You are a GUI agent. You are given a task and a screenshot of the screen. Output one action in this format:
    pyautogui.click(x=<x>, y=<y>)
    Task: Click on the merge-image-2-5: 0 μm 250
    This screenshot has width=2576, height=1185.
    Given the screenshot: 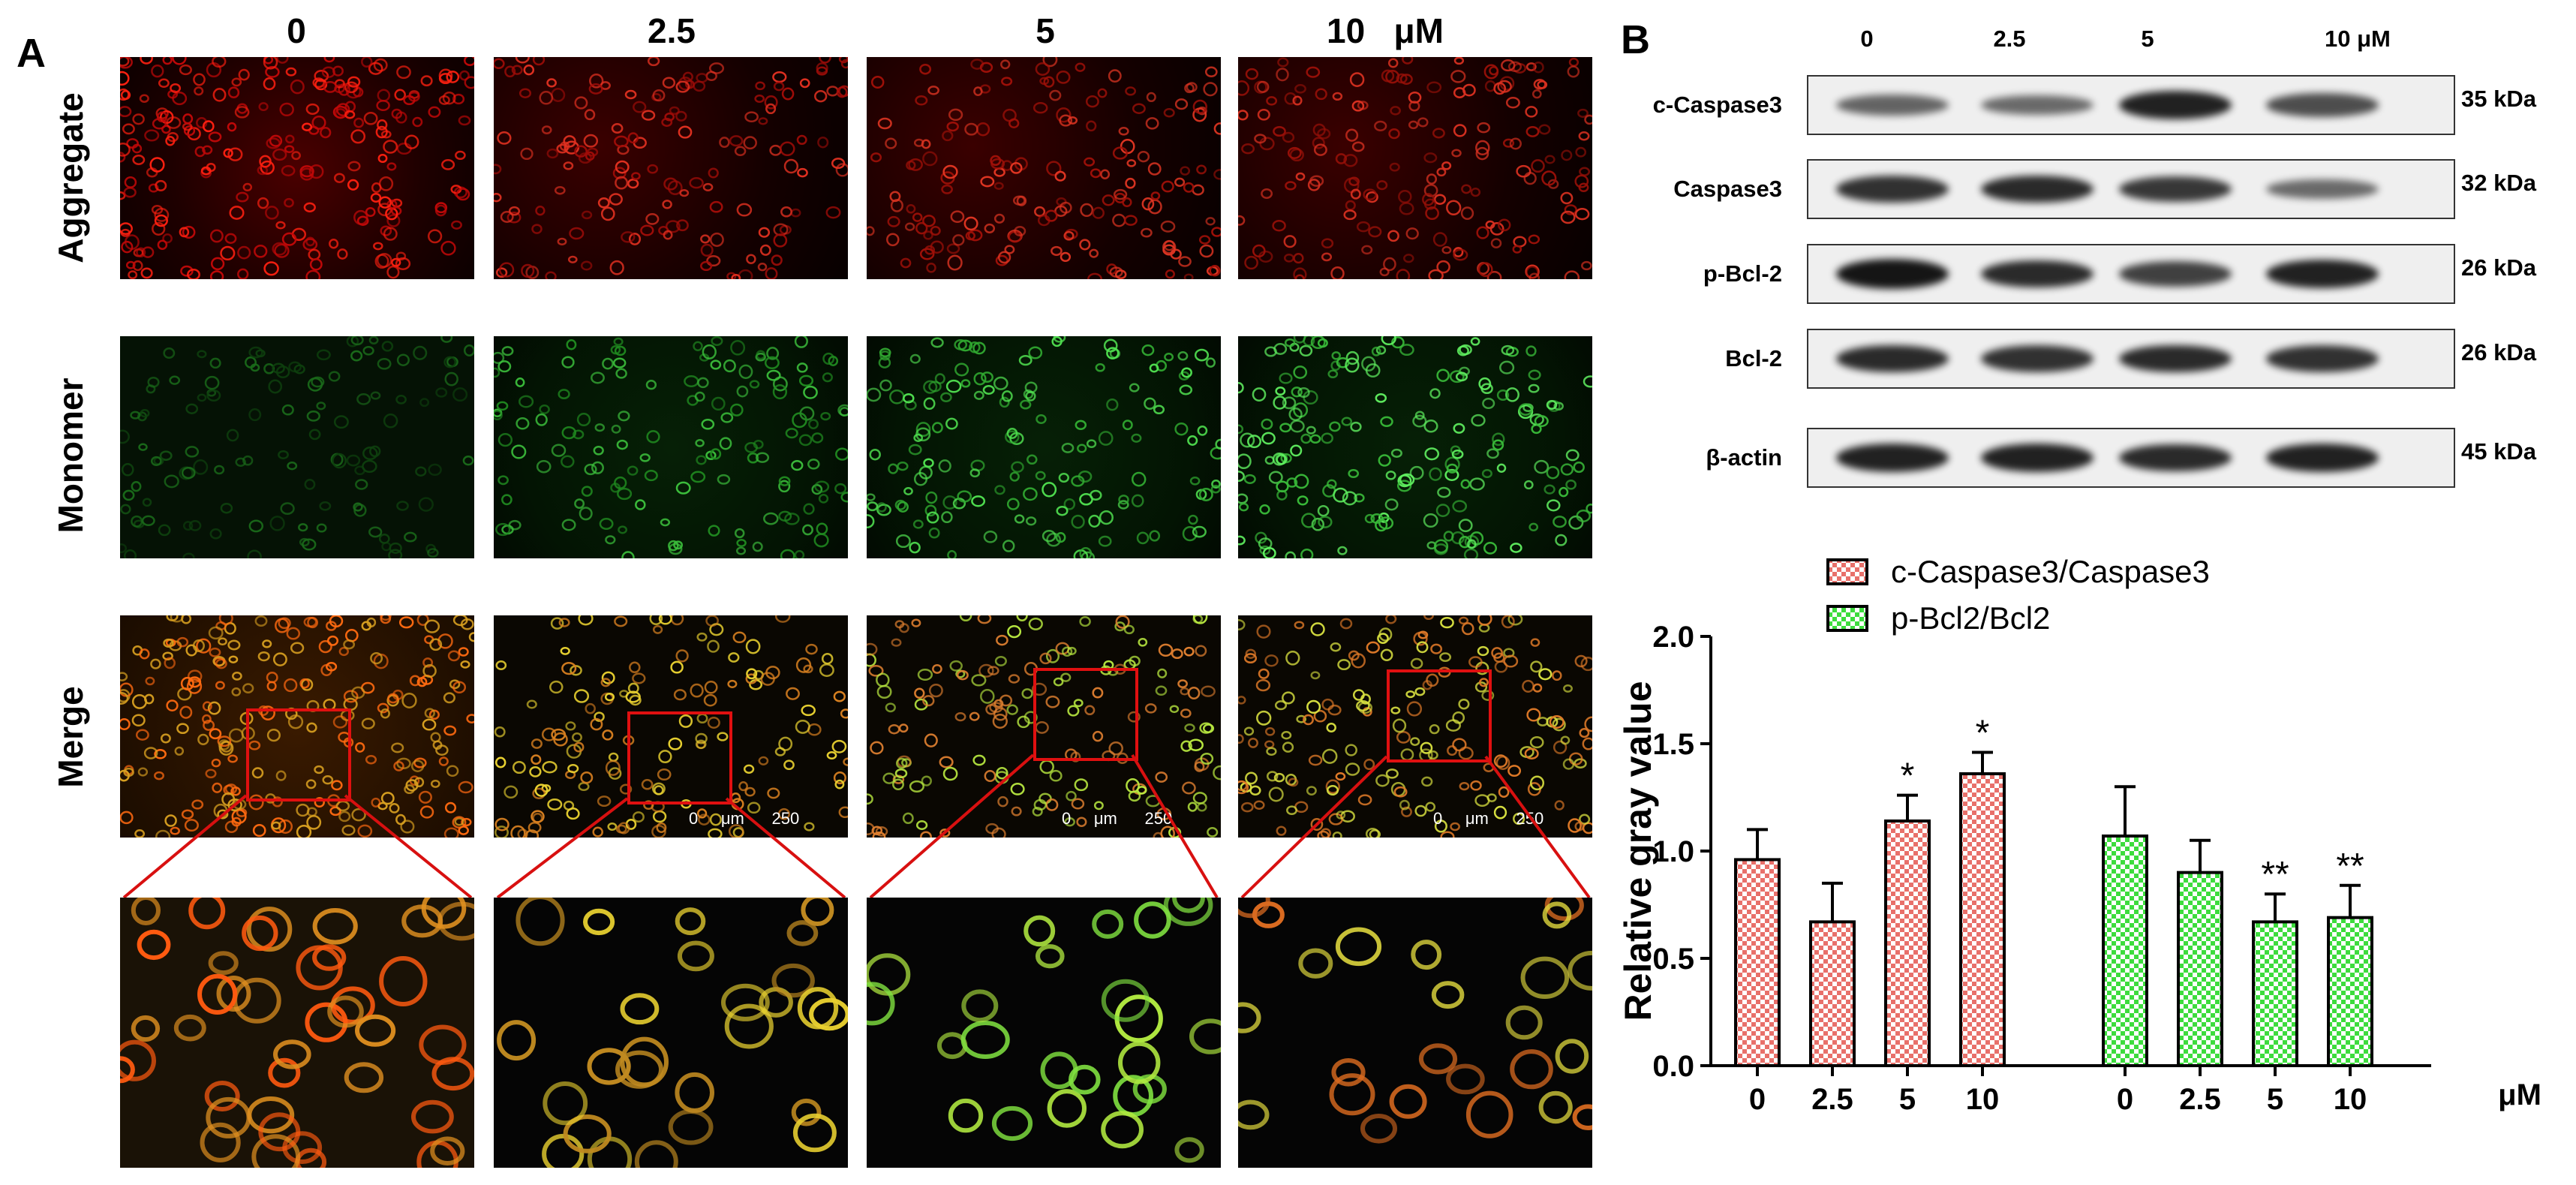 What is the action you would take?
    pyautogui.click(x=671, y=726)
    